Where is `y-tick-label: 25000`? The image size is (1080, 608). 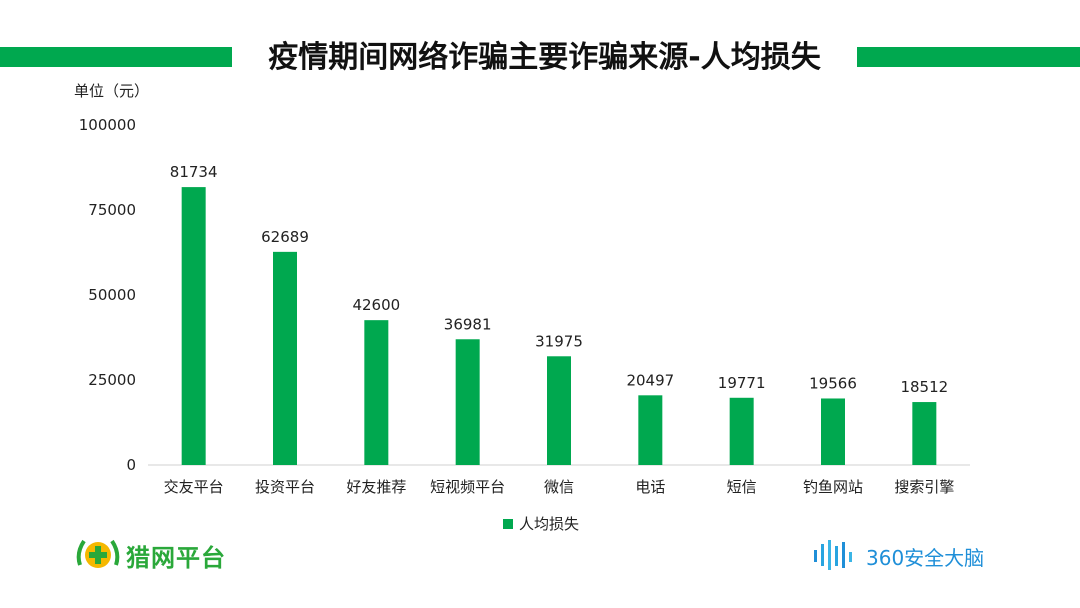 y-tick-label: 25000 is located at coordinates (112, 380).